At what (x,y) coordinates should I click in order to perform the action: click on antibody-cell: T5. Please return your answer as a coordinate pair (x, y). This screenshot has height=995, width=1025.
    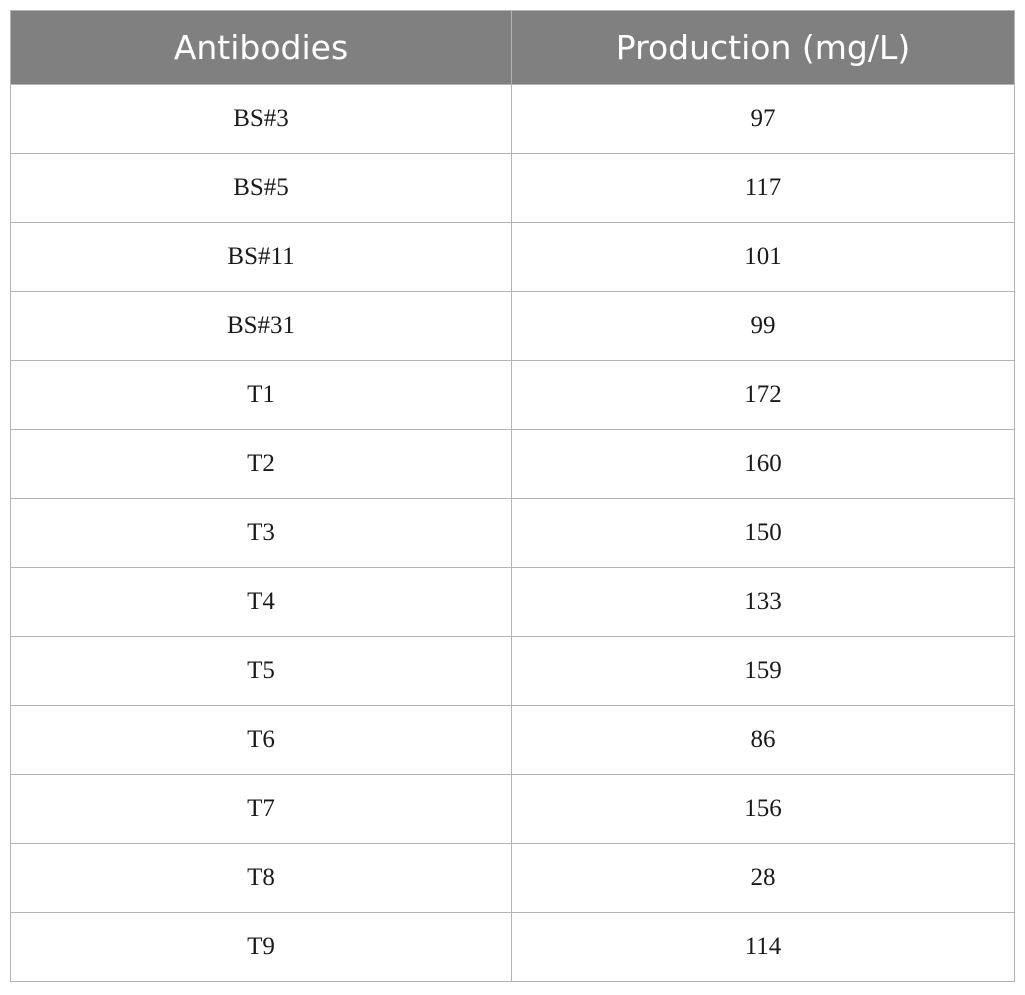
    Looking at the image, I should click on (261, 671).